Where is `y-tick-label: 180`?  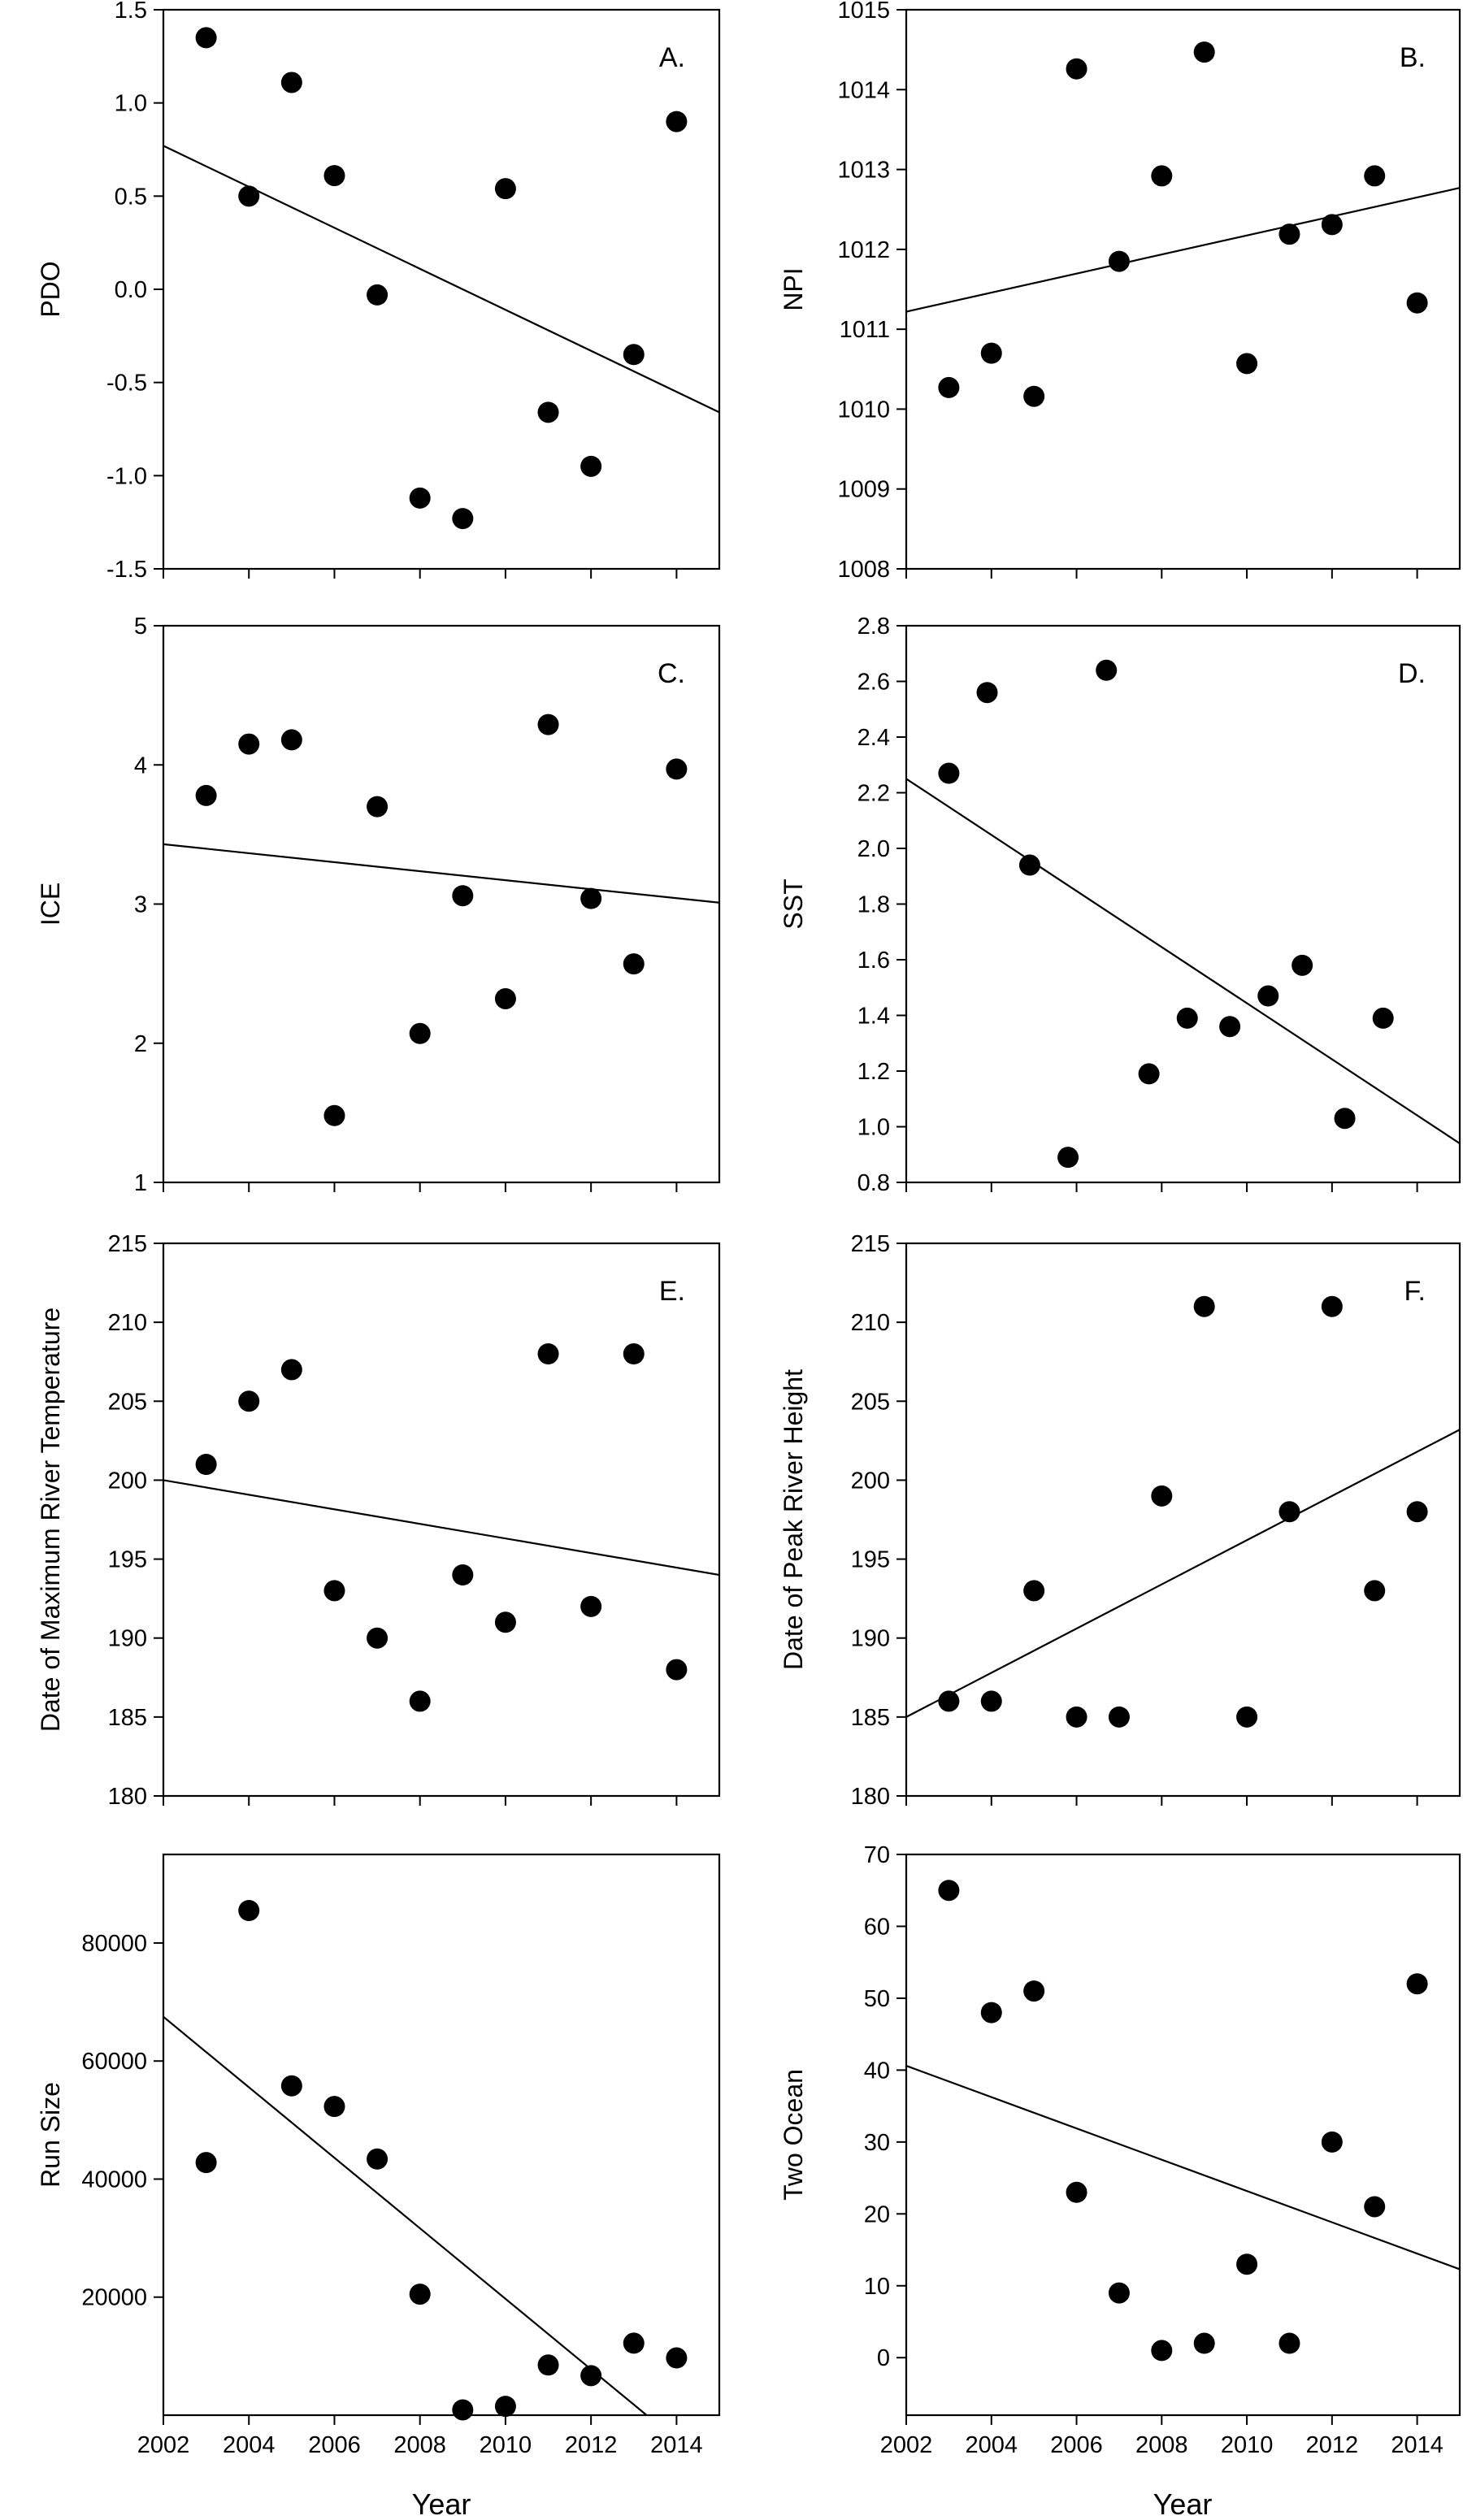
y-tick-label: 180 is located at coordinates (871, 1797).